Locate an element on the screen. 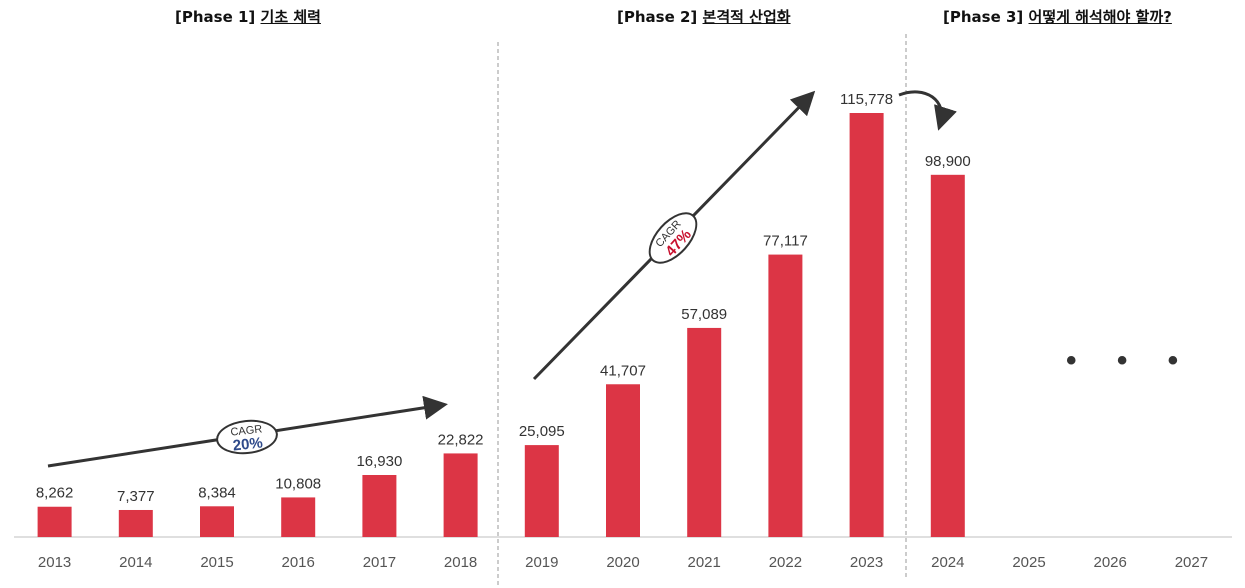  x-tick-label: 2015 is located at coordinates (216, 562).